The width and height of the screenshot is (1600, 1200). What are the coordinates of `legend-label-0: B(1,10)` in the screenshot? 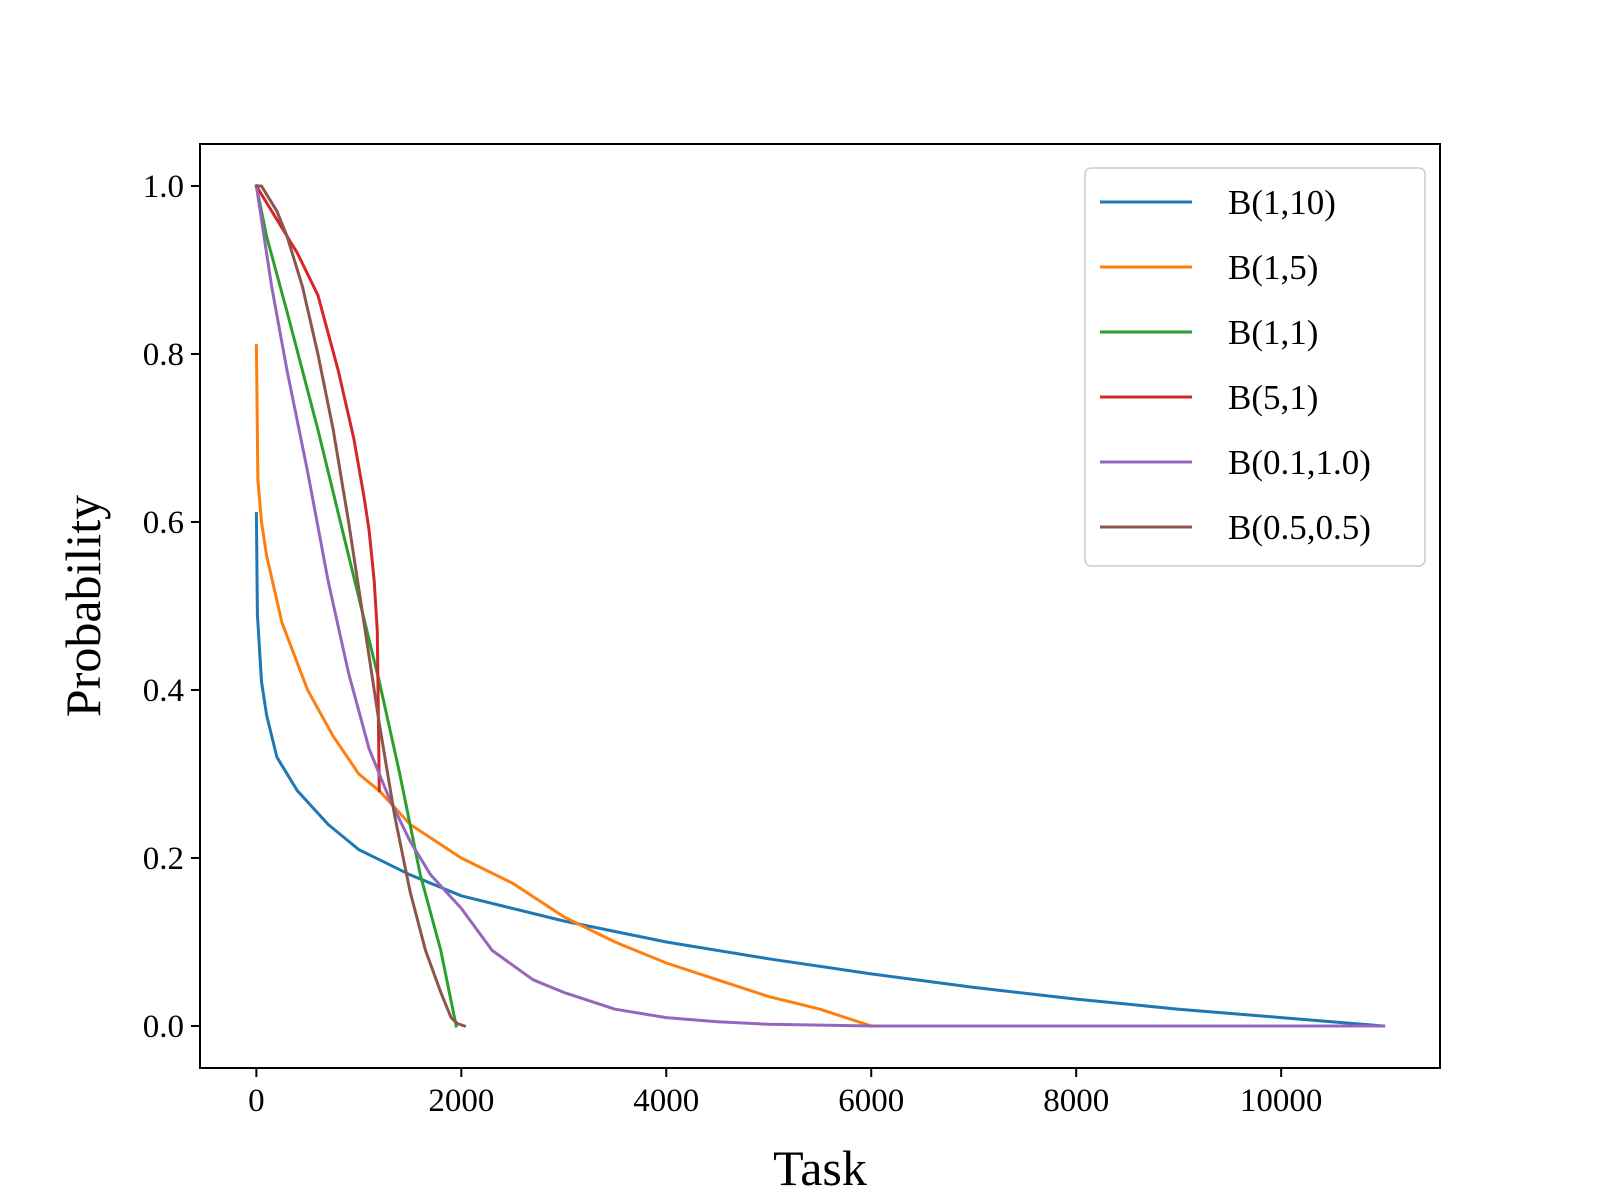 It's located at (1282, 202).